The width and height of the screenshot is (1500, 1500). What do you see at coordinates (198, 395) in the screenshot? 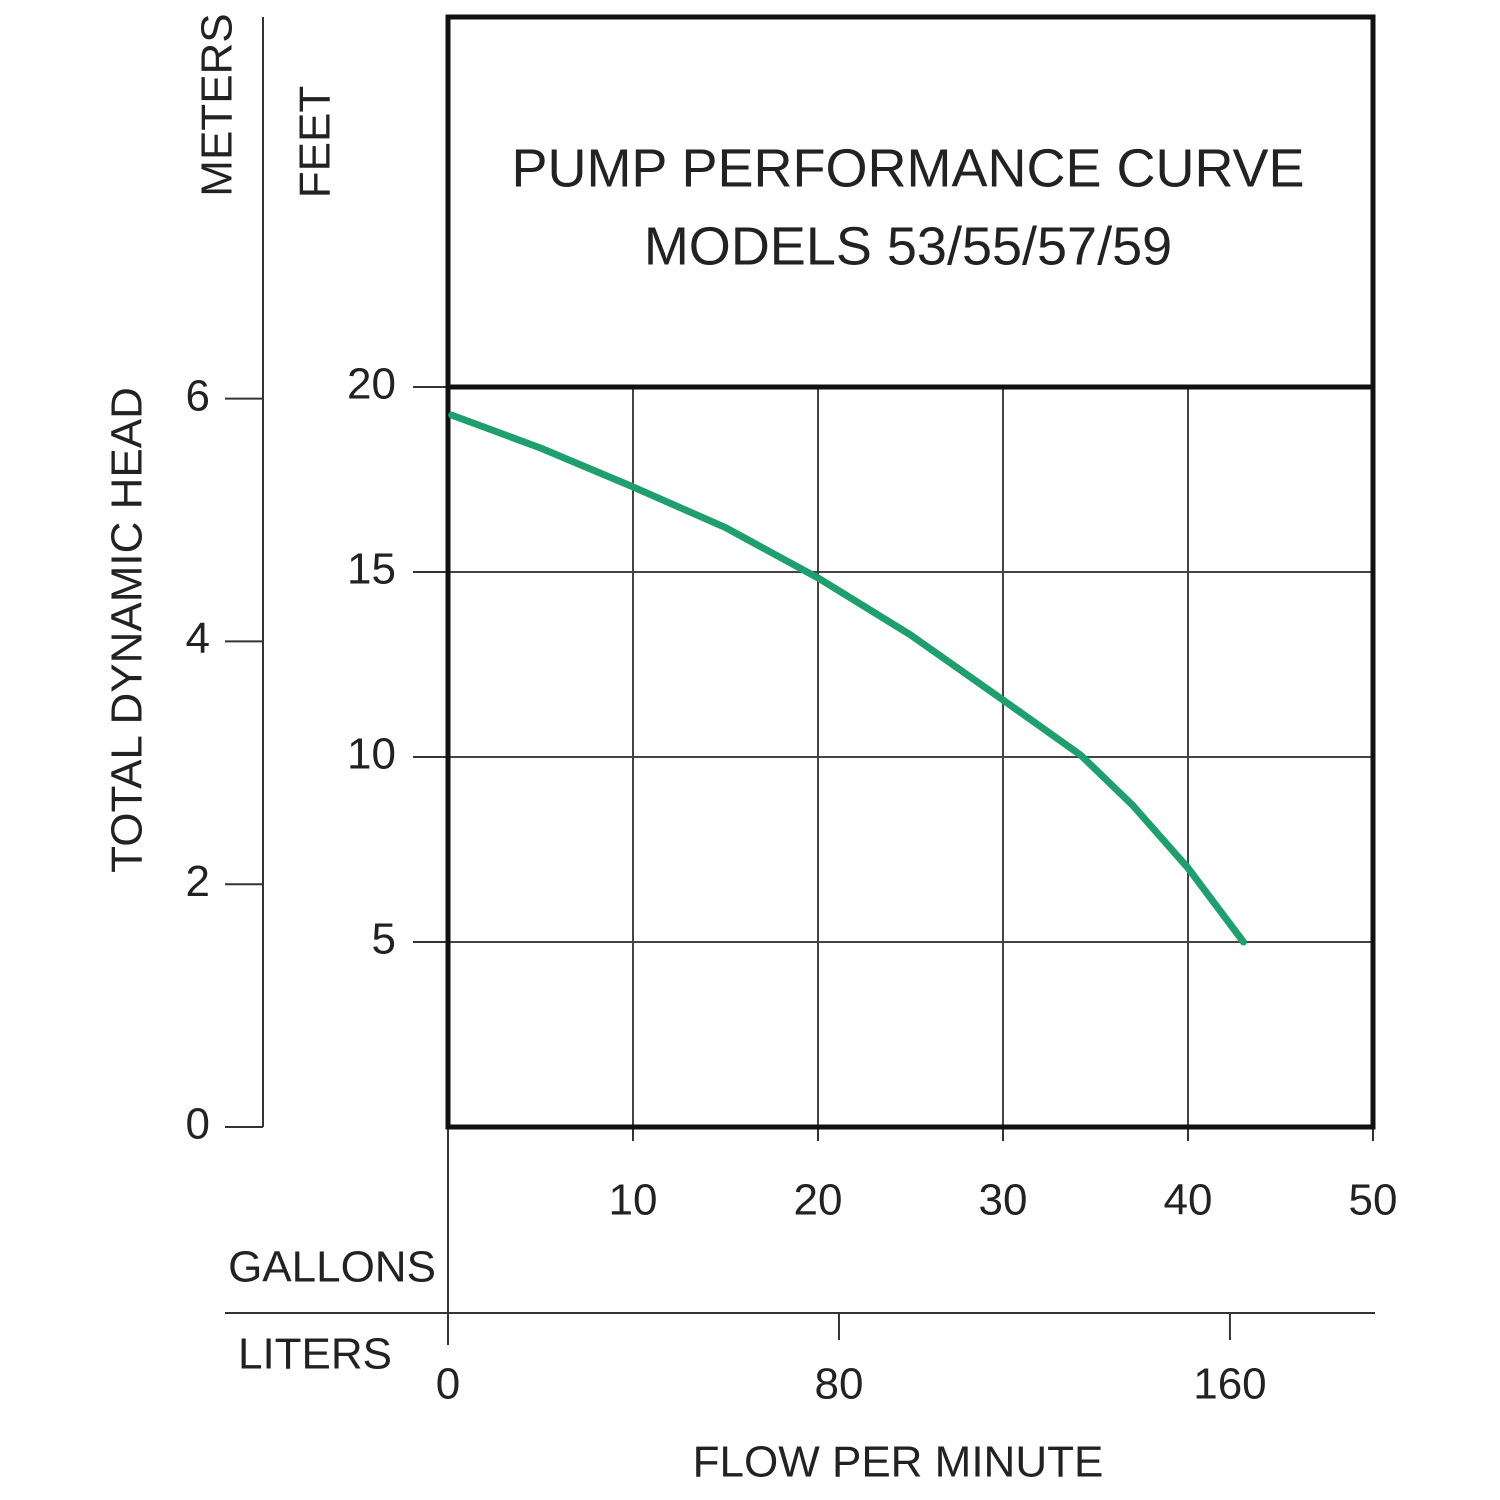
I see `y2-tick-label: 6` at bounding box center [198, 395].